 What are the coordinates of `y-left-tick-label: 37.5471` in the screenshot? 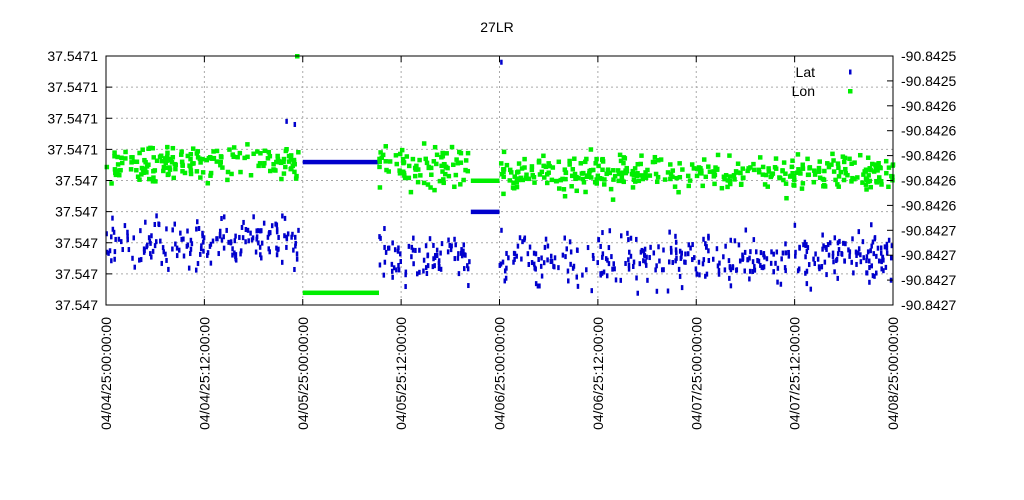 It's located at (72, 149).